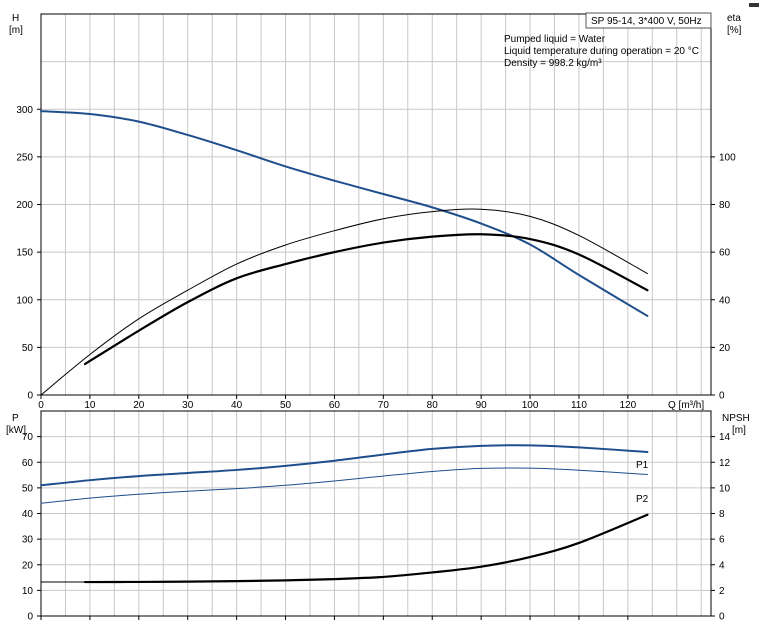 This screenshot has height=628, width=760. Describe the element at coordinates (553, 63) in the screenshot. I see `info-line-density: Density = 998.2 kg/m³` at that location.